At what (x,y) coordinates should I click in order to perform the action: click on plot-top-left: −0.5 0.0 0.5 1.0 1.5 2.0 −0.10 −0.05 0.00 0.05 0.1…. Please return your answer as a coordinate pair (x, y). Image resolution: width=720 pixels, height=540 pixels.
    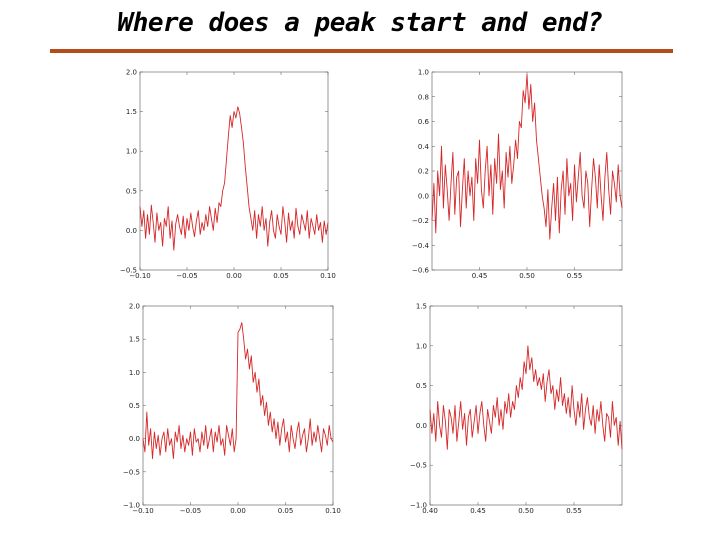
    Looking at the image, I should click on (228, 175).